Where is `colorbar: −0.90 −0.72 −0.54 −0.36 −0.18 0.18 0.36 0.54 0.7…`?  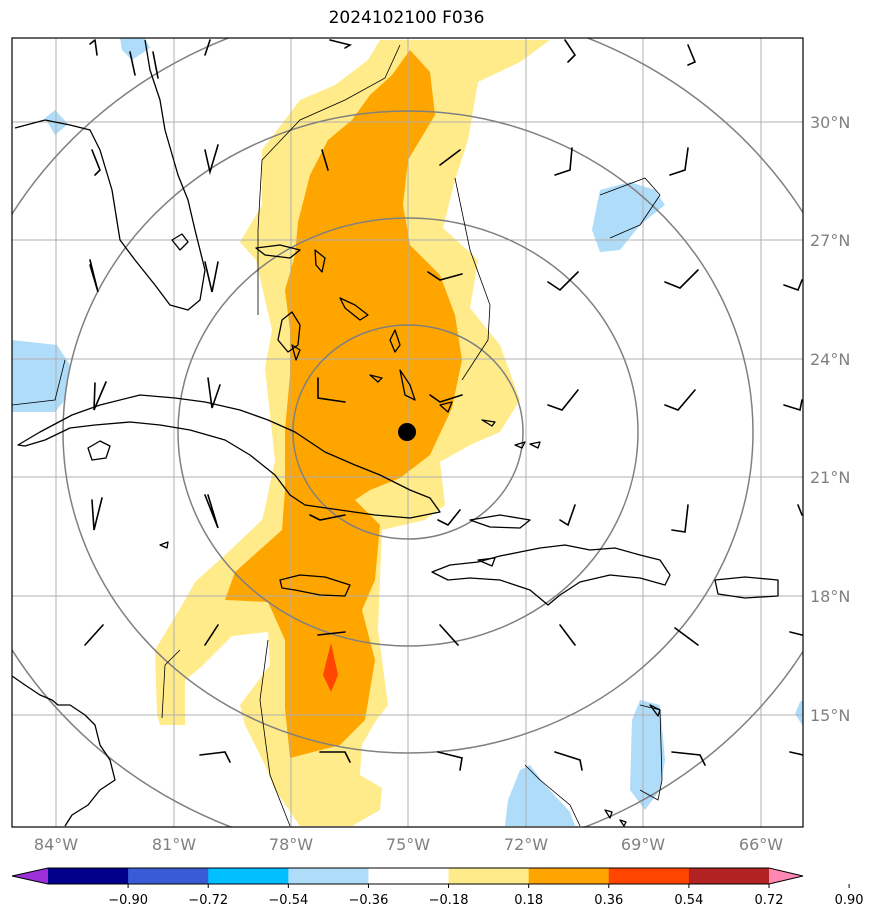 colorbar: −0.90 −0.72 −0.54 −0.36 −0.18 0.18 0.36 0.54 0.7… is located at coordinates (437, 887).